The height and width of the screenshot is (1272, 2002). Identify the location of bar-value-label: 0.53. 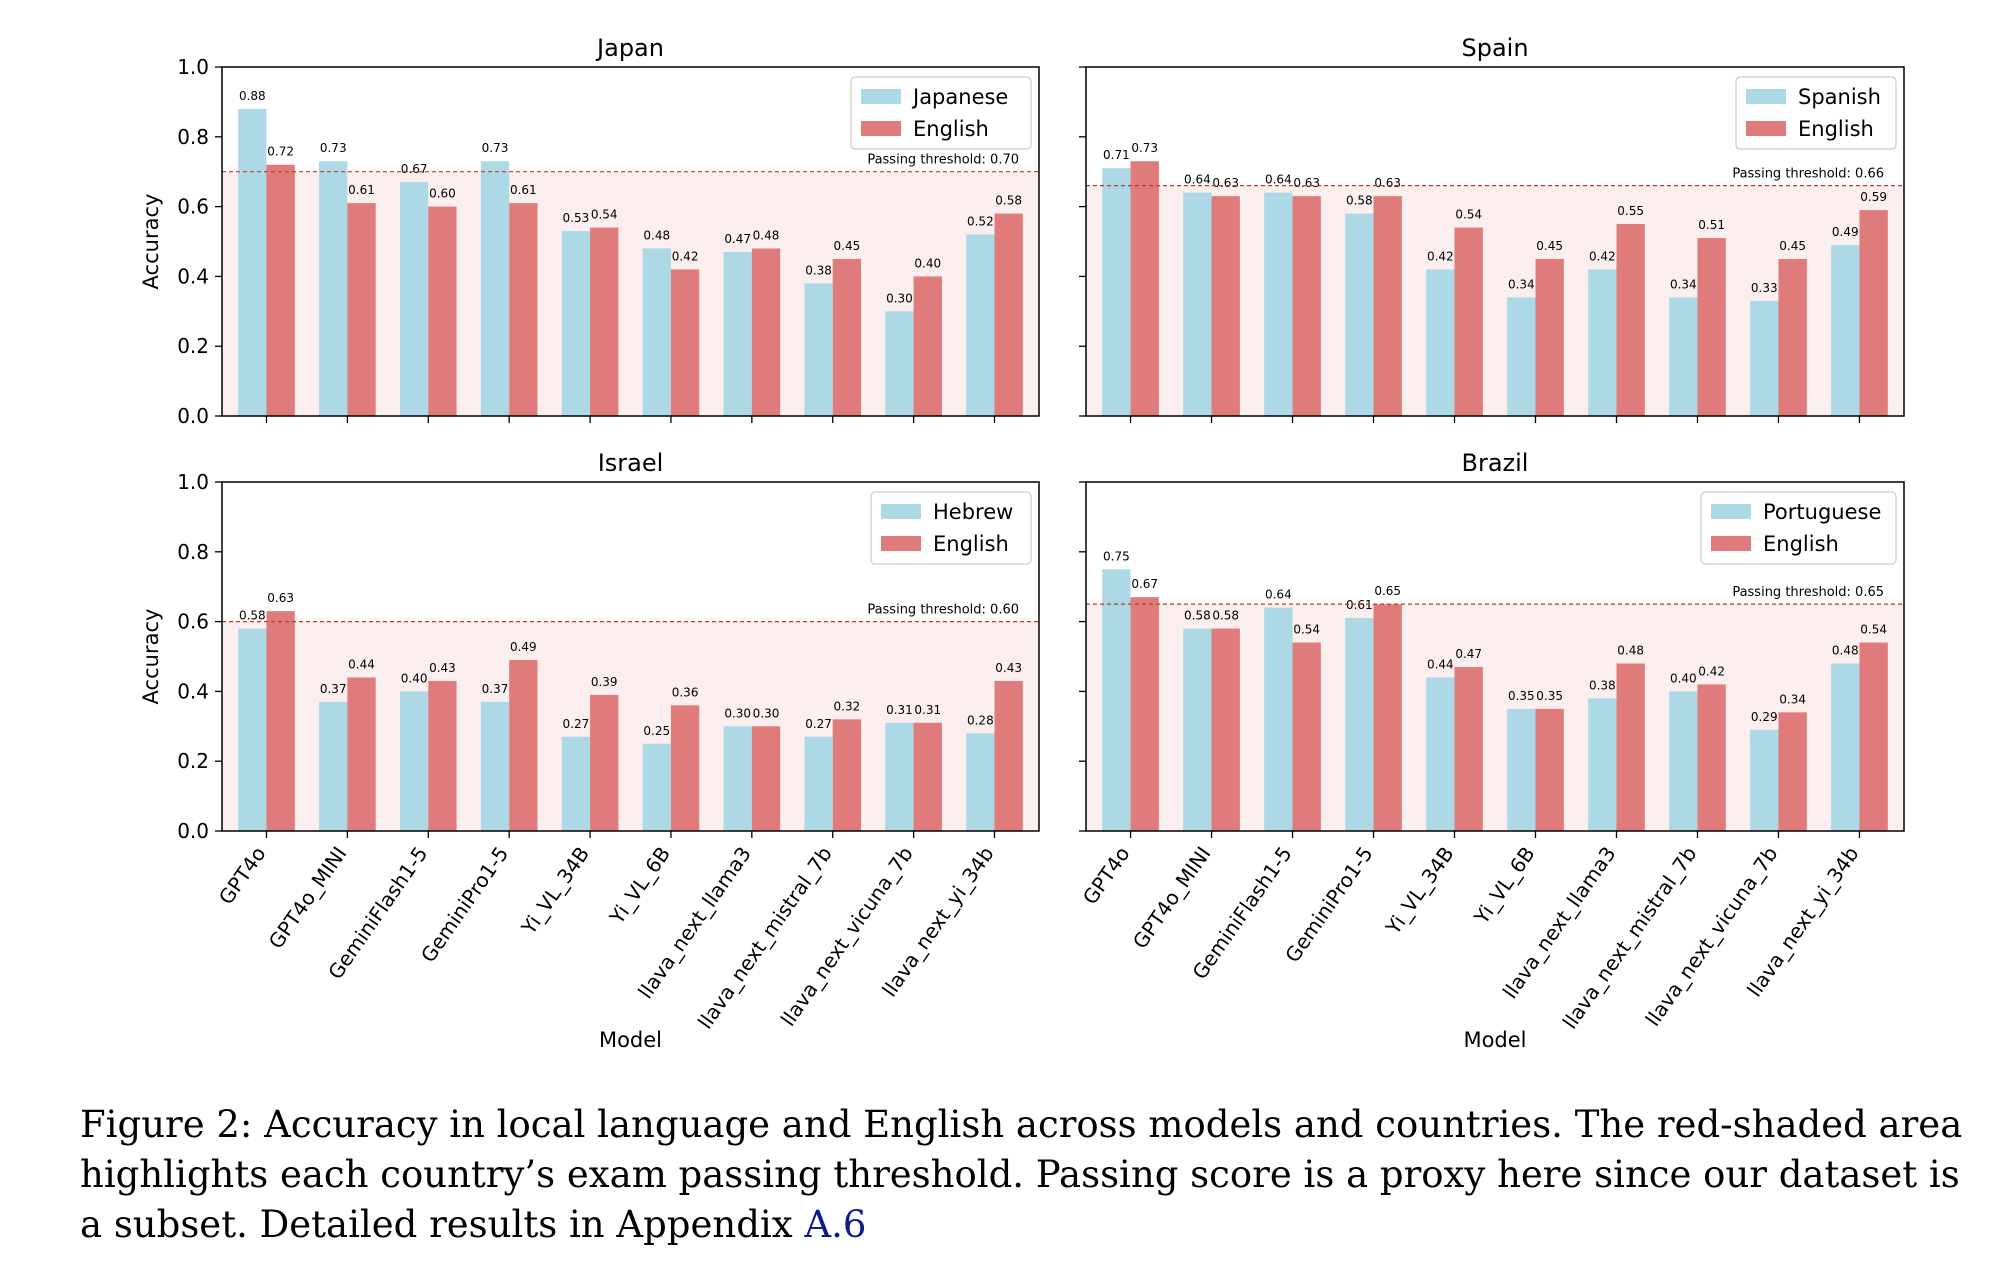
(576, 218).